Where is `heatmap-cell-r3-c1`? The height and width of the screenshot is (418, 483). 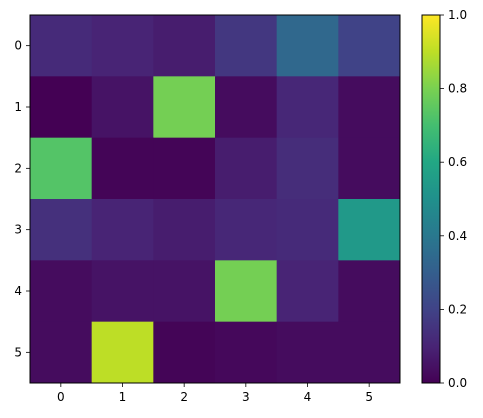 heatmap-cell-r3-c1 is located at coordinates (122, 230).